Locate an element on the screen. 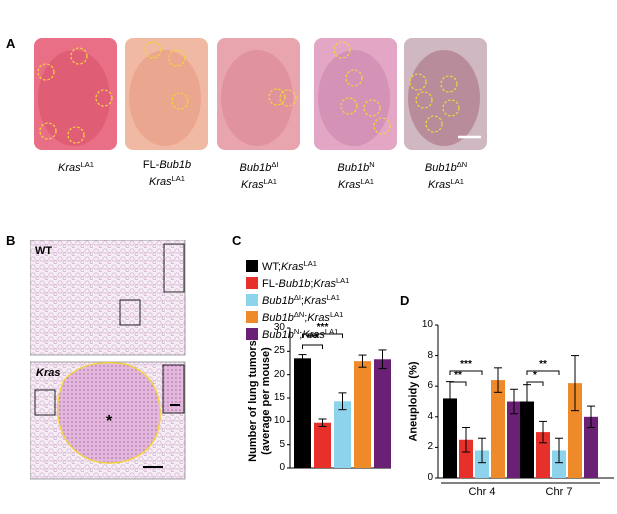 This screenshot has width=617, height=514. wt-histology-label: WT is located at coordinates (43, 251).